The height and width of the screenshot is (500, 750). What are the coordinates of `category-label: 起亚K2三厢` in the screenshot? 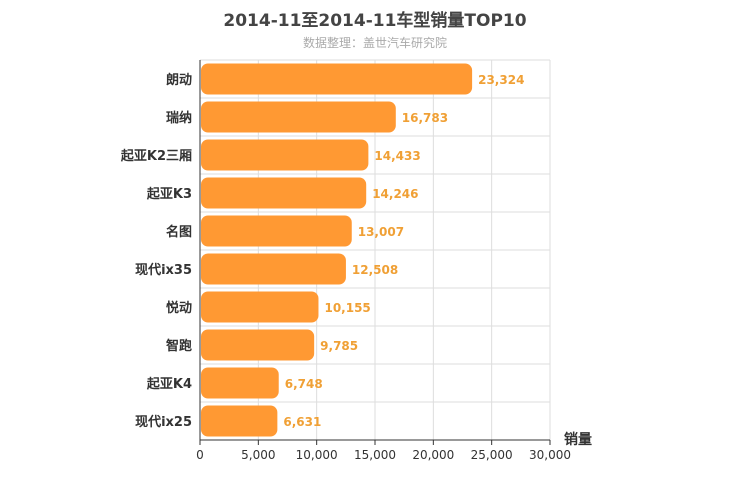 It's located at (156, 156).